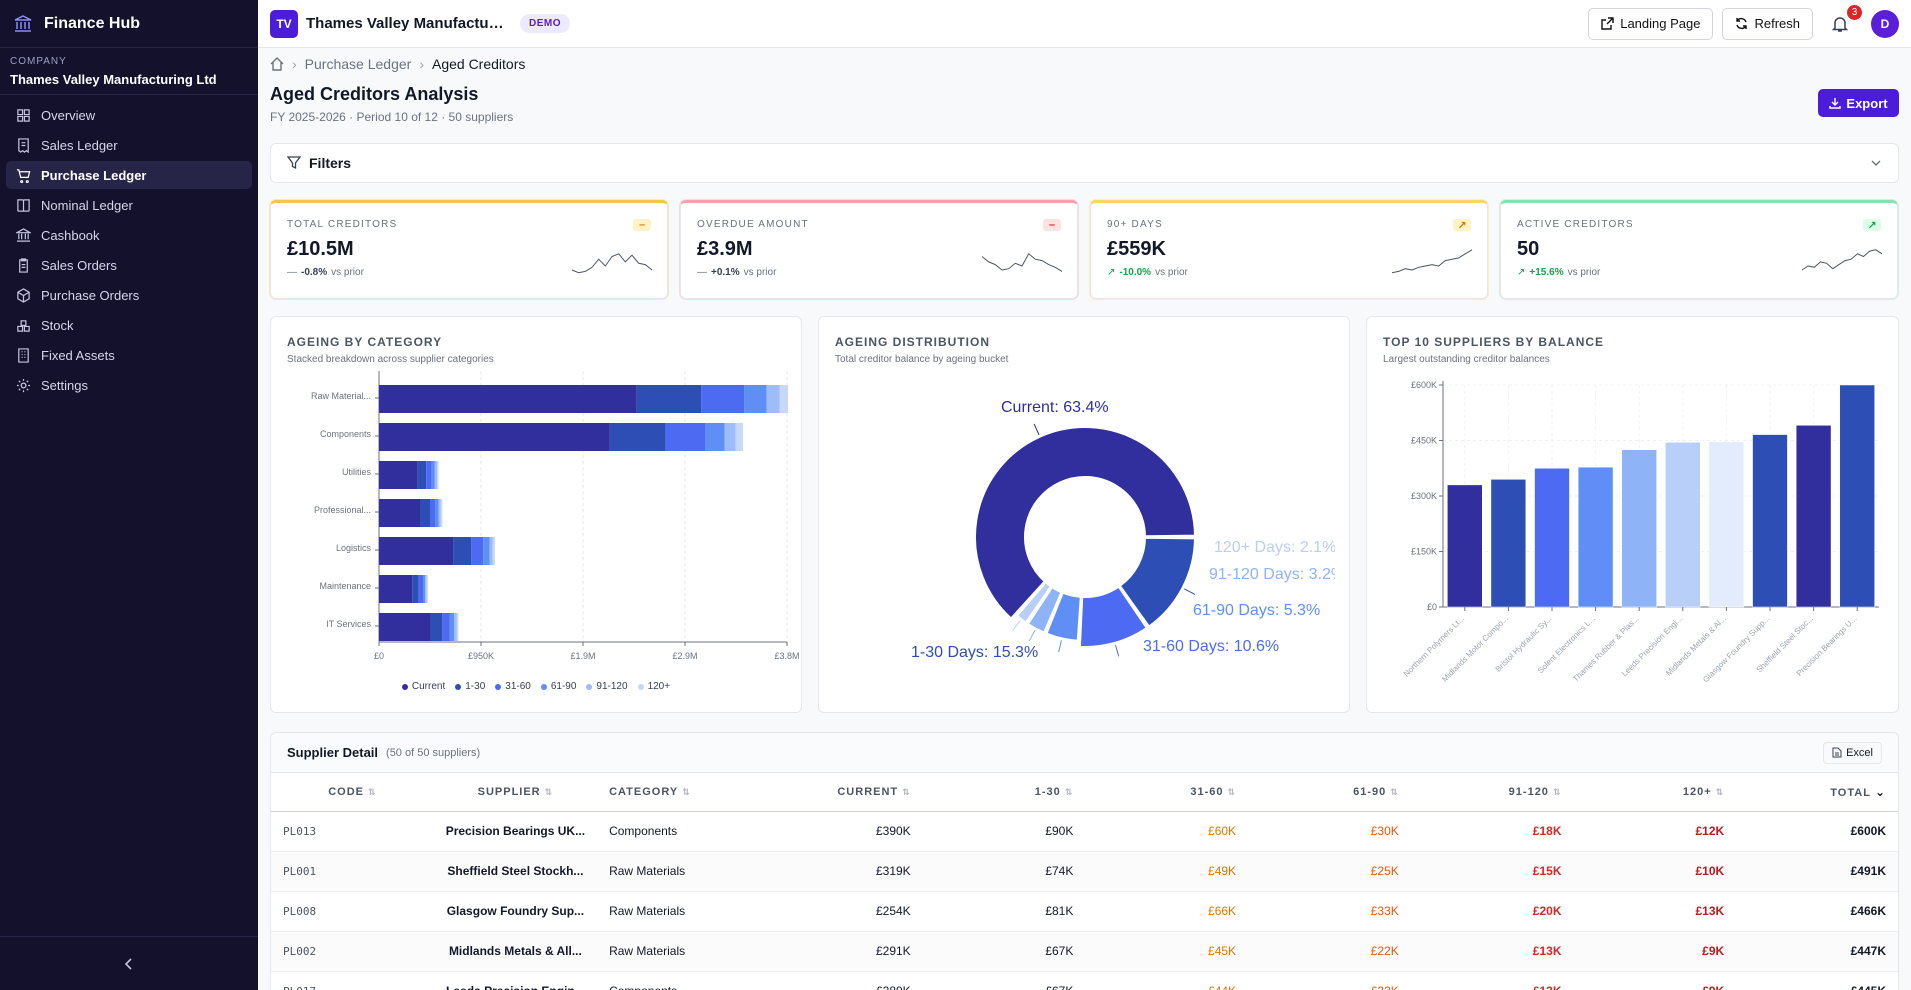  Describe the element at coordinates (1767, 23) in the screenshot. I see `refresh-button: Refresh` at that location.